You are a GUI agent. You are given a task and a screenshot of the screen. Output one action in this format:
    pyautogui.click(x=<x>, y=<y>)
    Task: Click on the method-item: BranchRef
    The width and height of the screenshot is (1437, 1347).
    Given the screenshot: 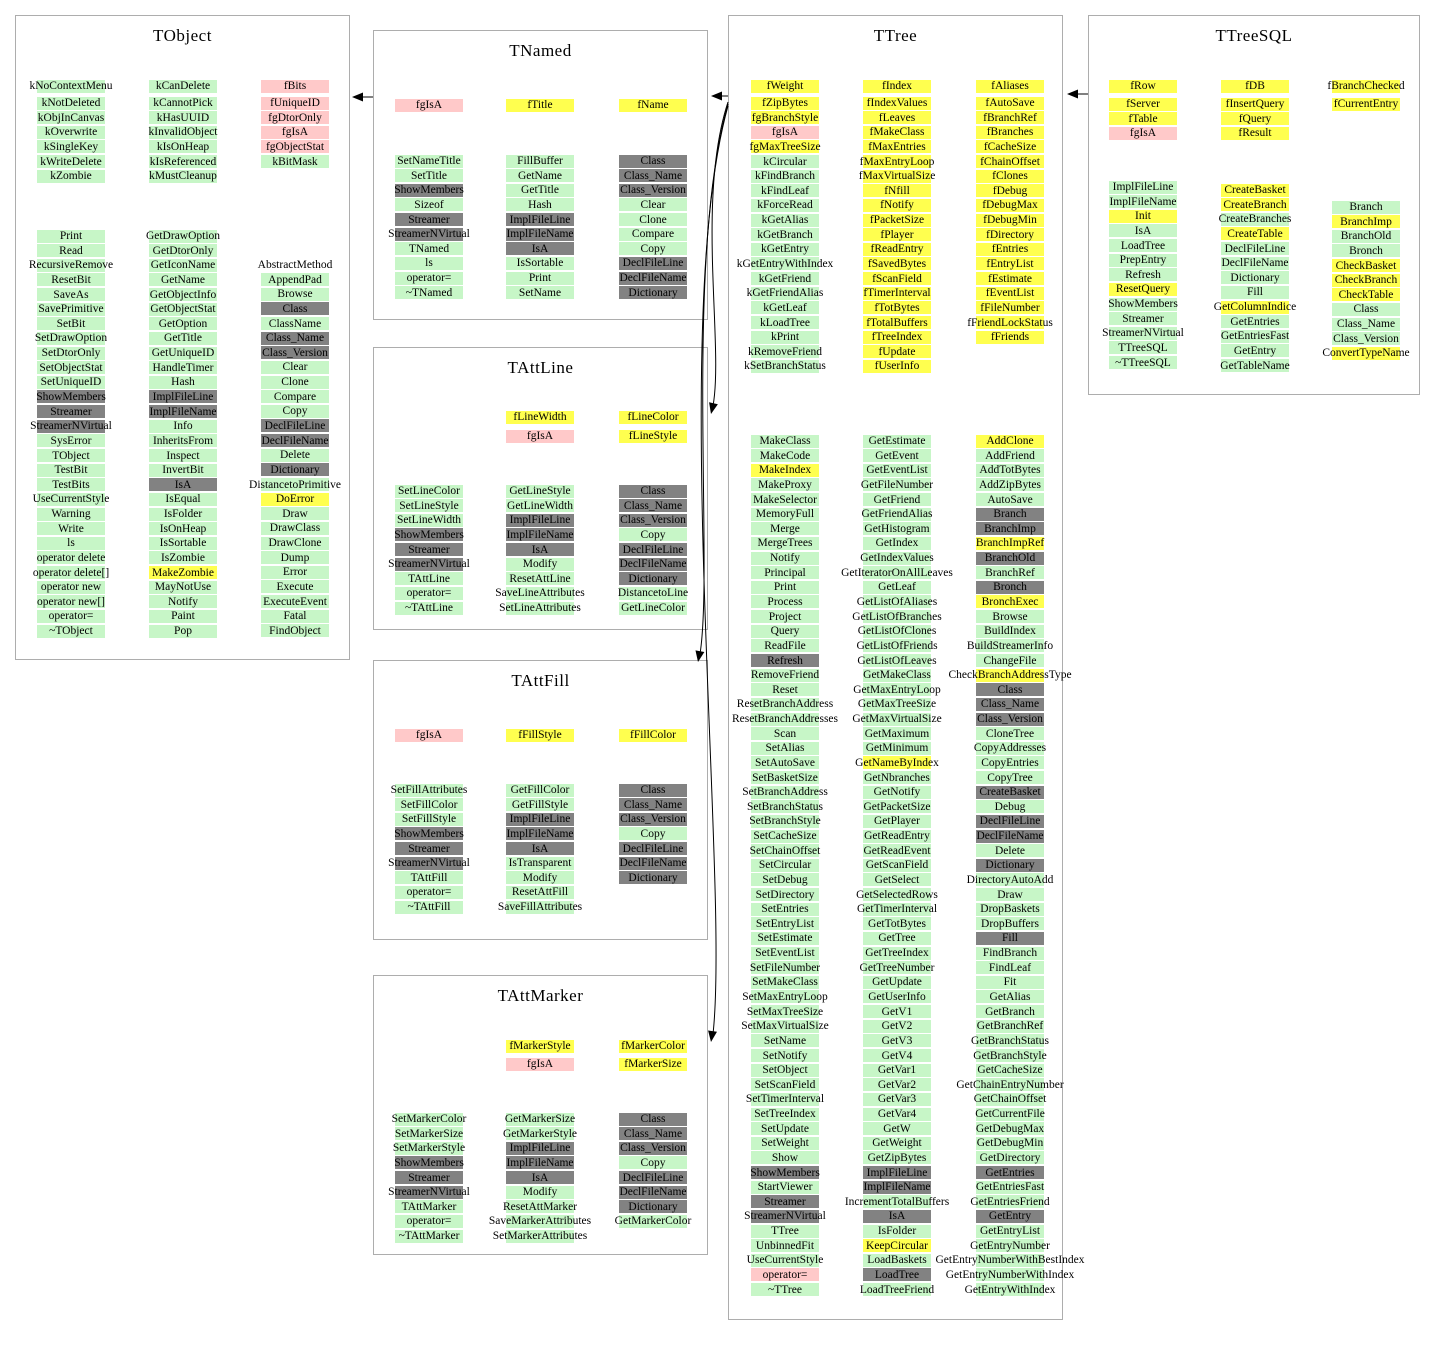 What is the action you would take?
    pyautogui.click(x=1010, y=573)
    